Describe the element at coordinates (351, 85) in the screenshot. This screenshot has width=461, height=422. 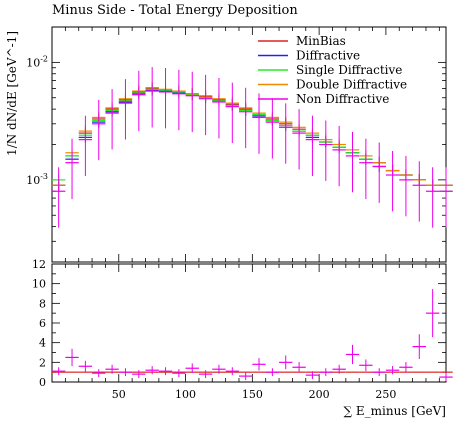
I see `legend-label-double-diffractive: Double Diffractive` at that location.